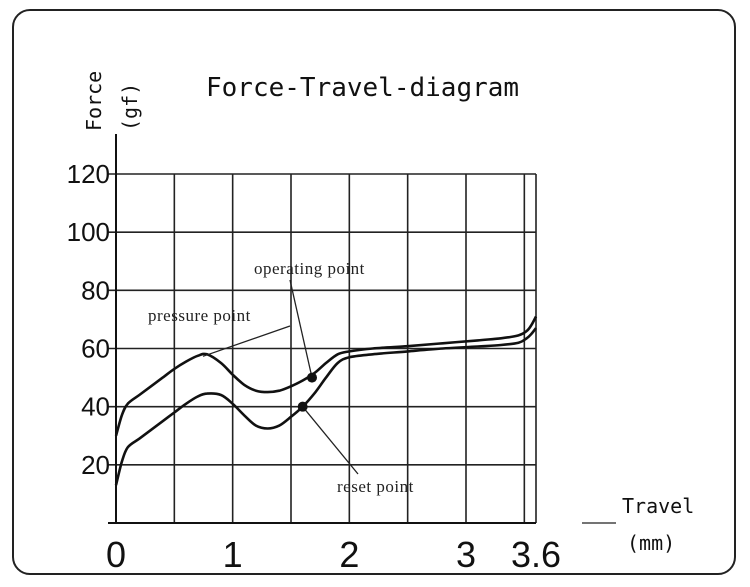 This screenshot has width=750, height=587. What do you see at coordinates (116, 554) in the screenshot?
I see `x-tick-label: 0` at bounding box center [116, 554].